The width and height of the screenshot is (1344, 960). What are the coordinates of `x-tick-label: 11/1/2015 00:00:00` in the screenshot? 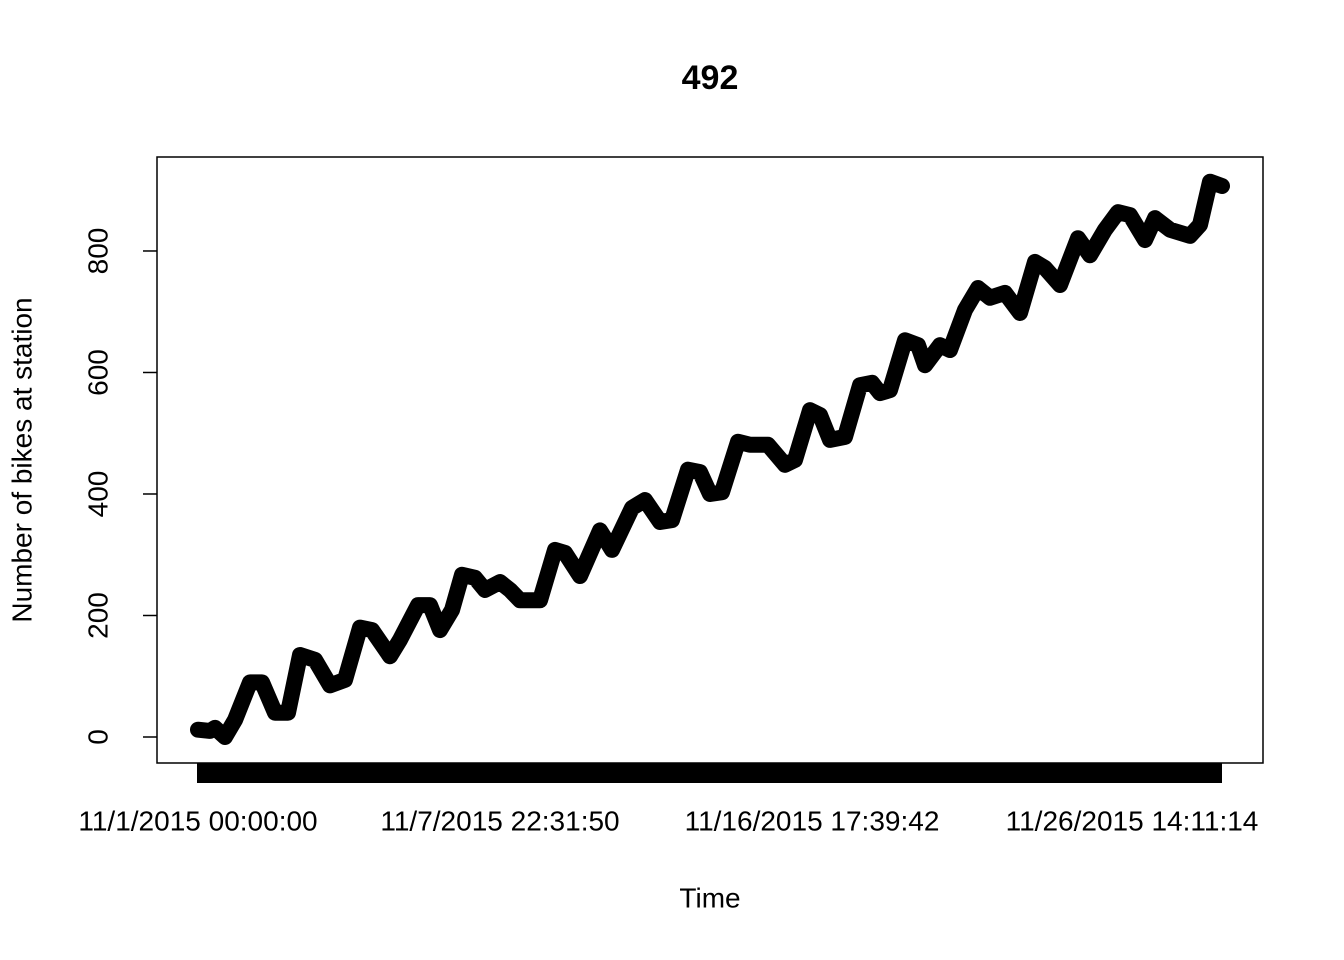 It's located at (197, 820).